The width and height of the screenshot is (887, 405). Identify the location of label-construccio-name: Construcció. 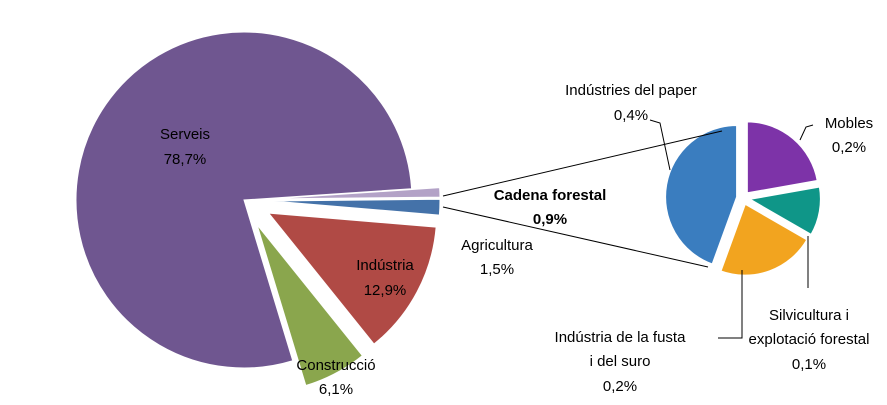
(335, 365).